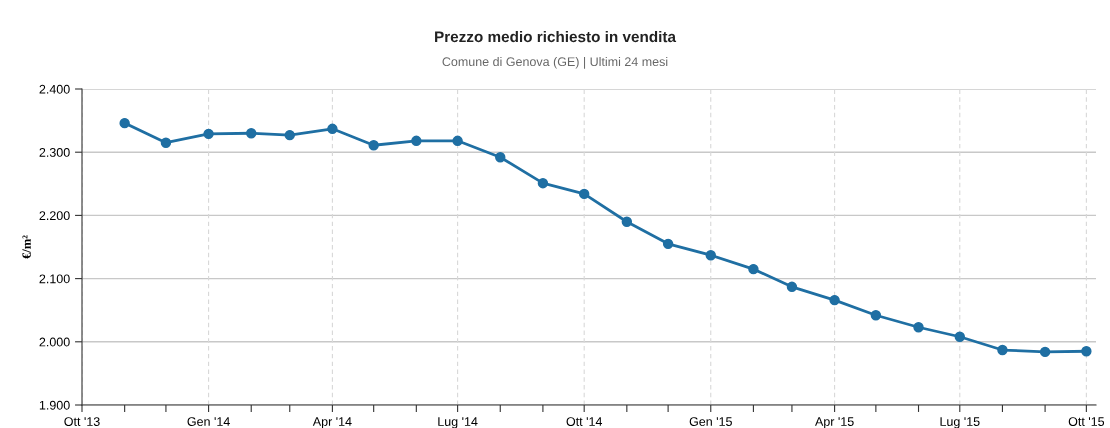  I want to click on chart-title: Prezzo medio richiesto in vendita, so click(556, 36).